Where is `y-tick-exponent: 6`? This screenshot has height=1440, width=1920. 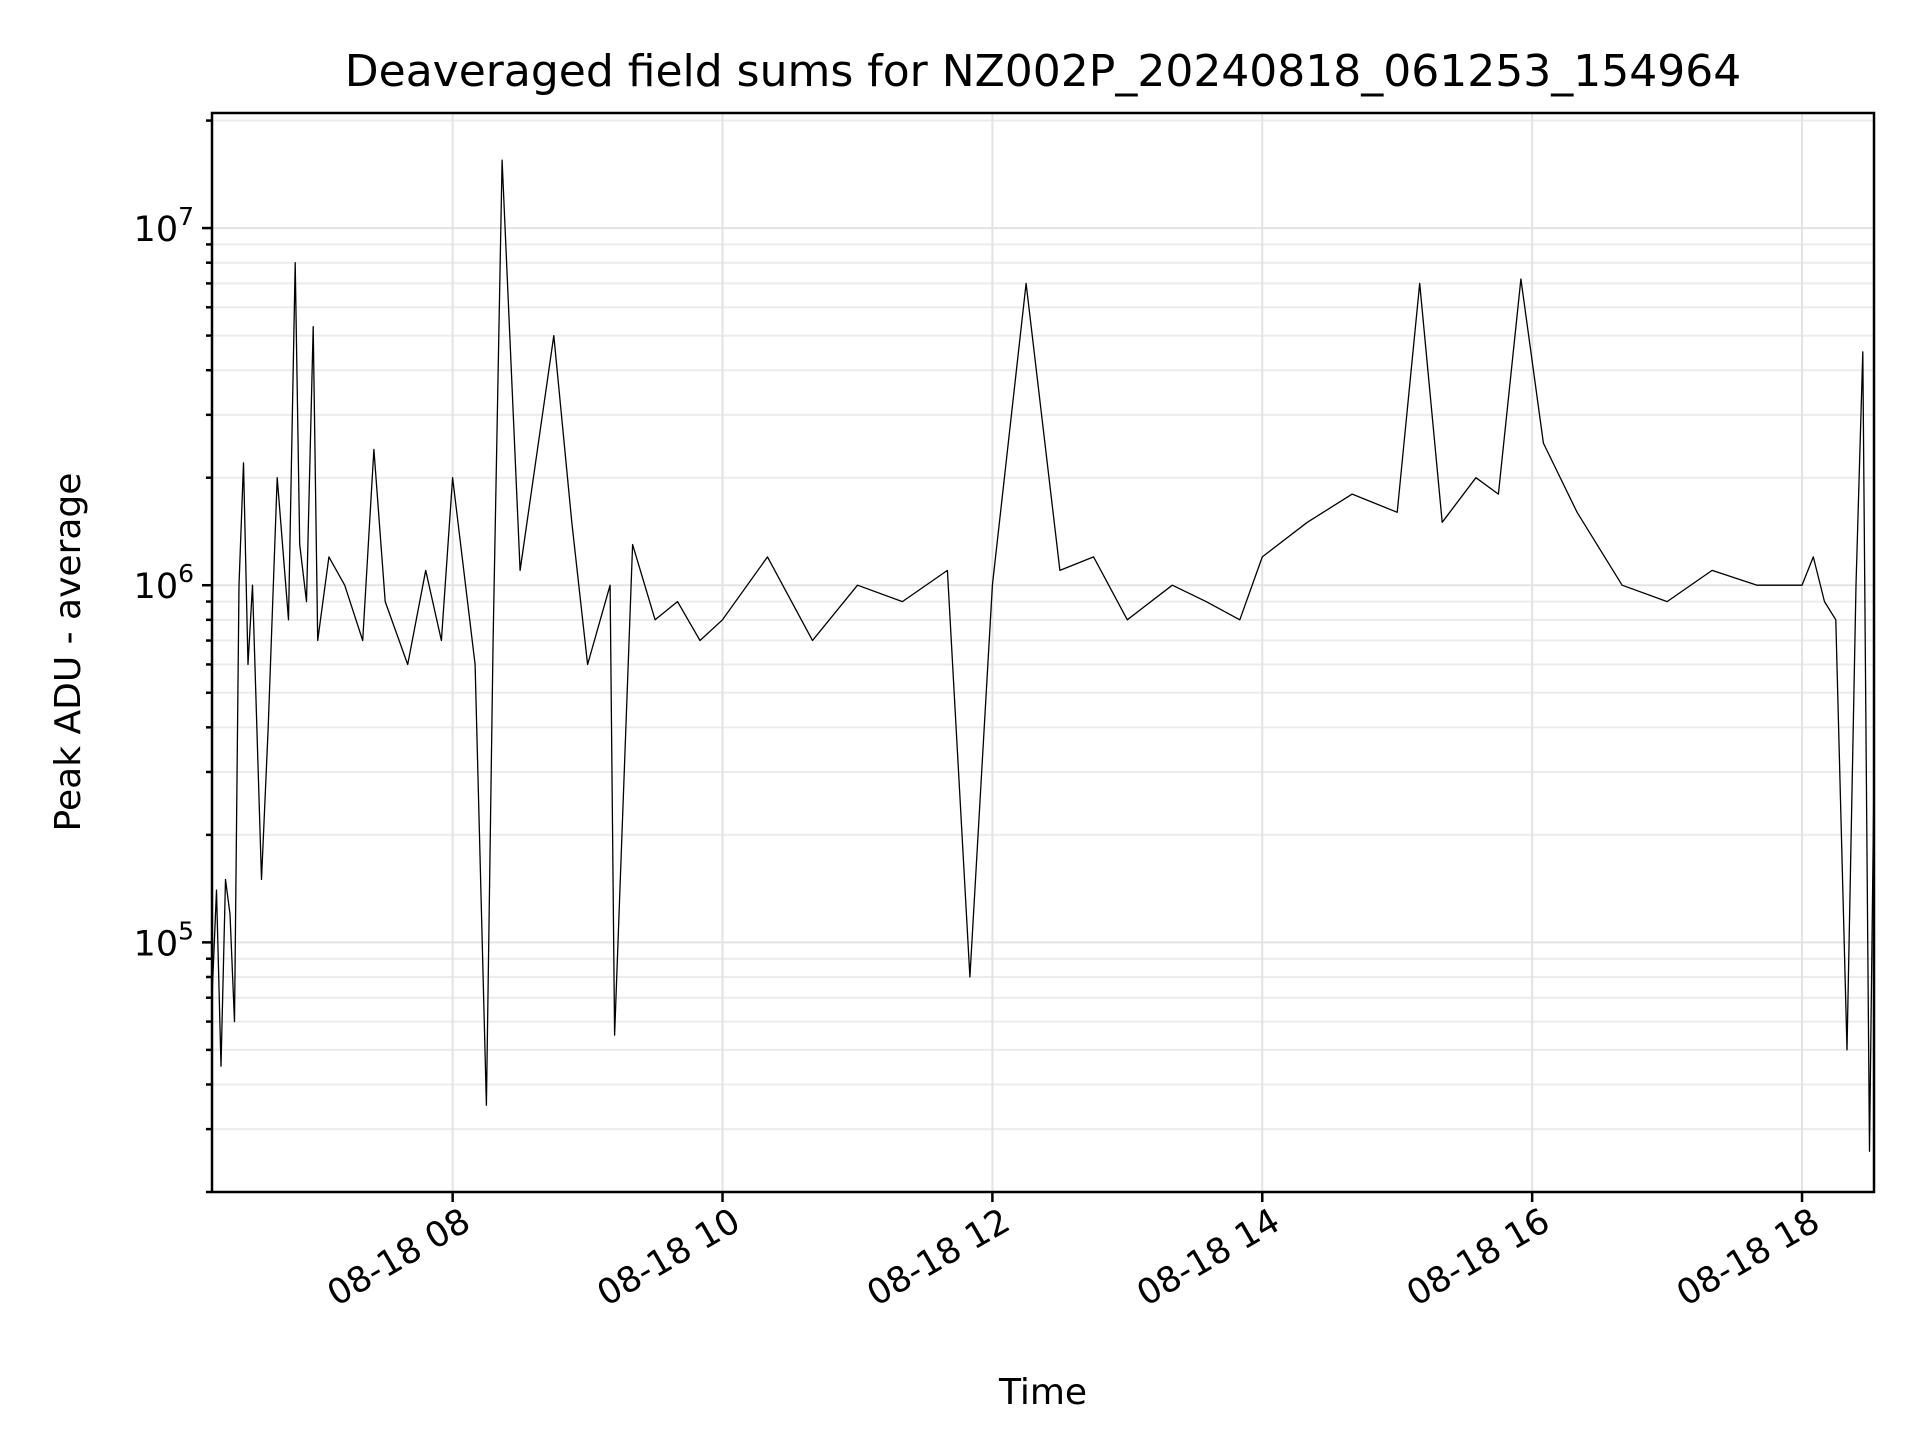 y-tick-exponent: 6 is located at coordinates (186, 573).